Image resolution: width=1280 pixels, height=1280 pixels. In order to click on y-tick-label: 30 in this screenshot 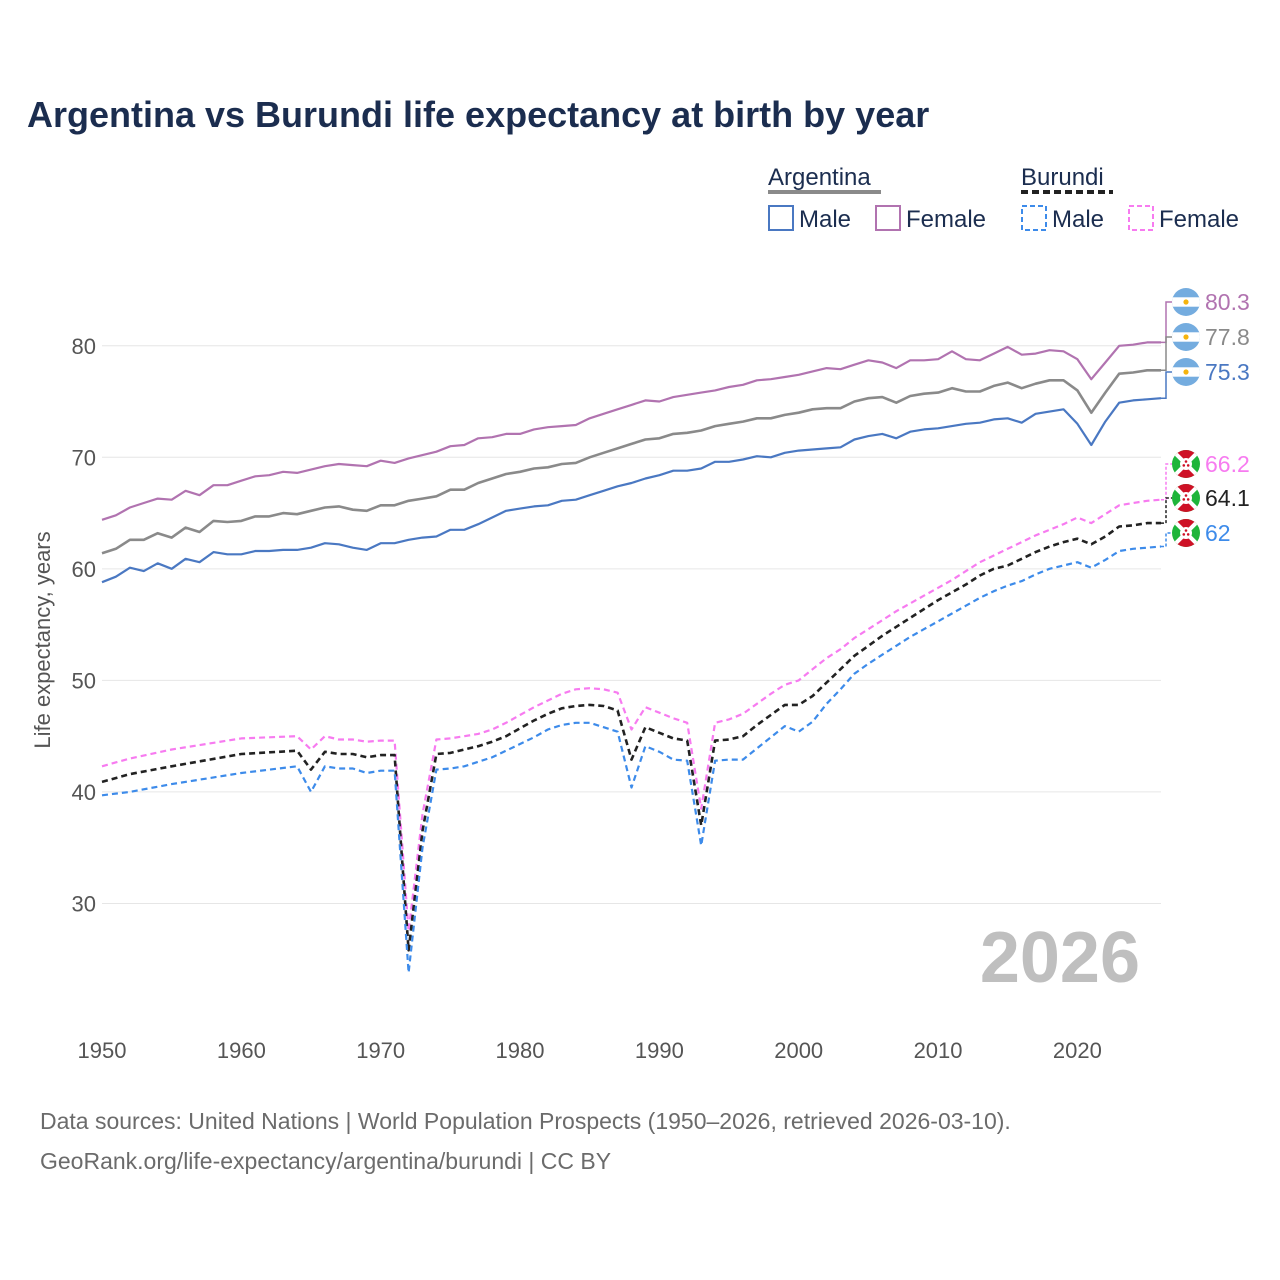, I will do `click(84, 903)`.